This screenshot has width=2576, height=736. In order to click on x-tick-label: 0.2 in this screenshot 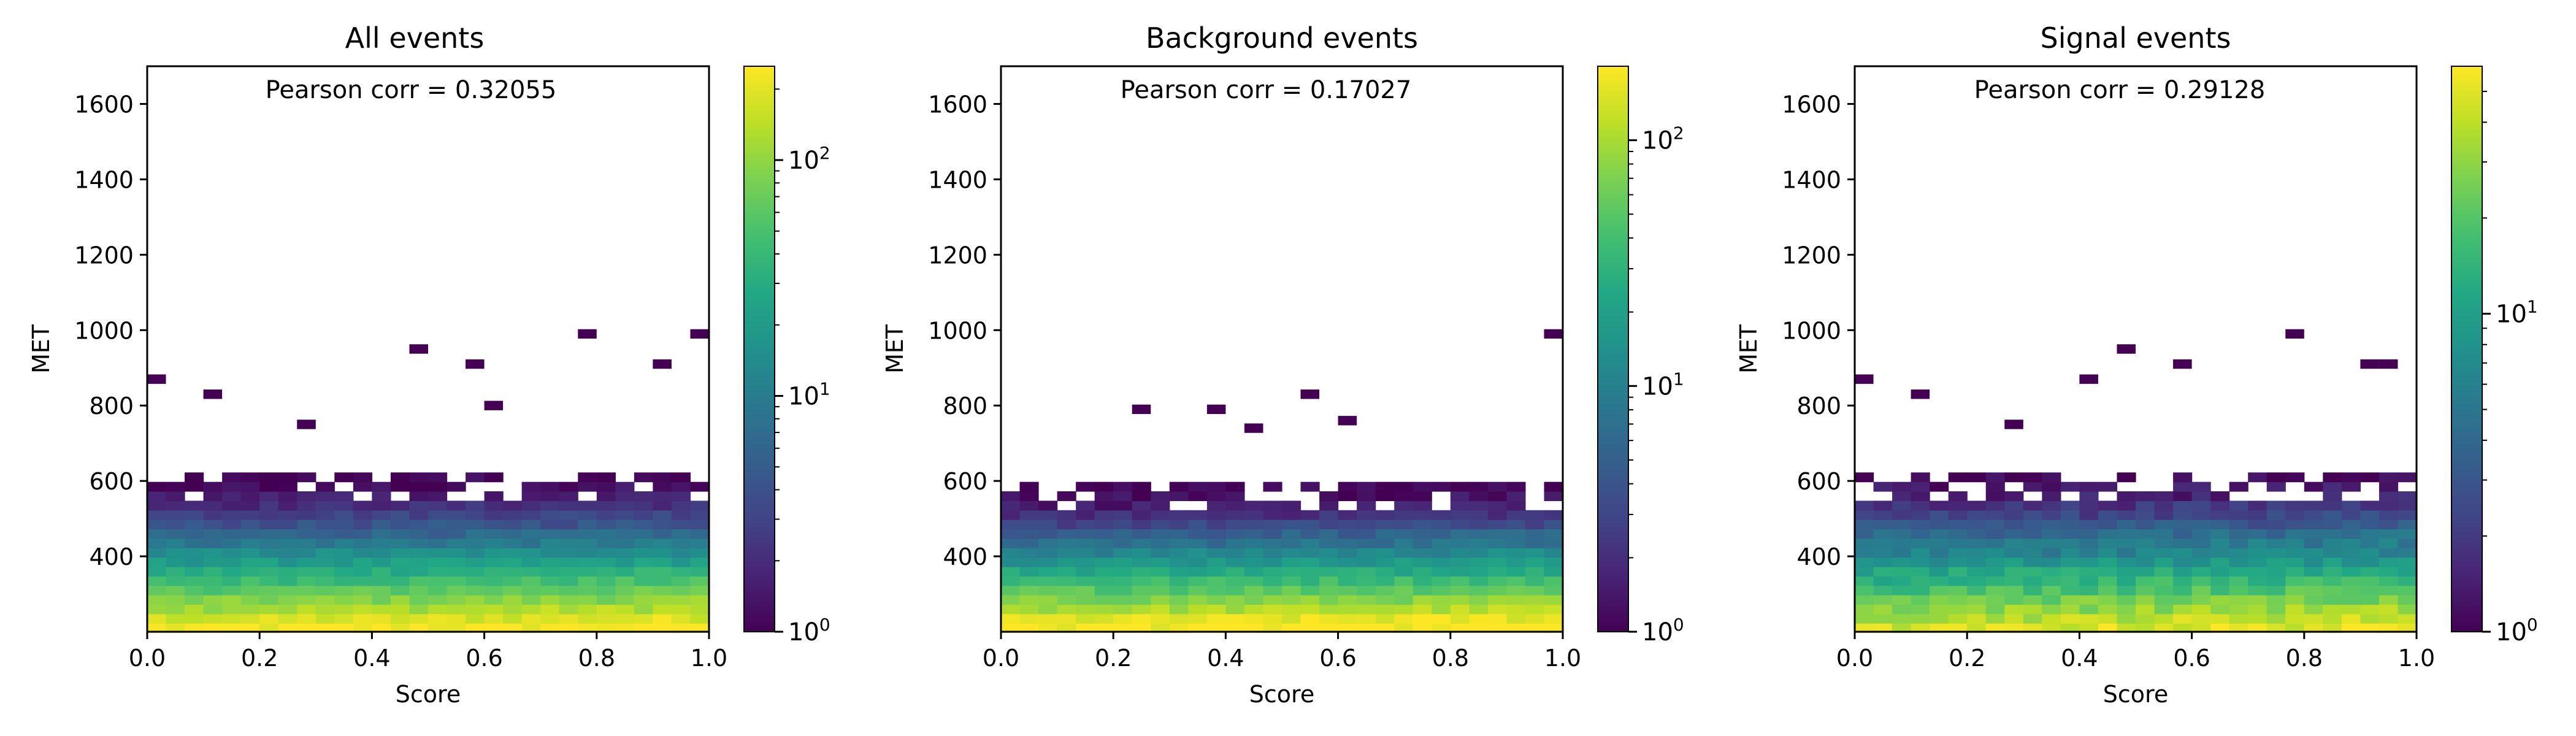, I will do `click(1113, 658)`.